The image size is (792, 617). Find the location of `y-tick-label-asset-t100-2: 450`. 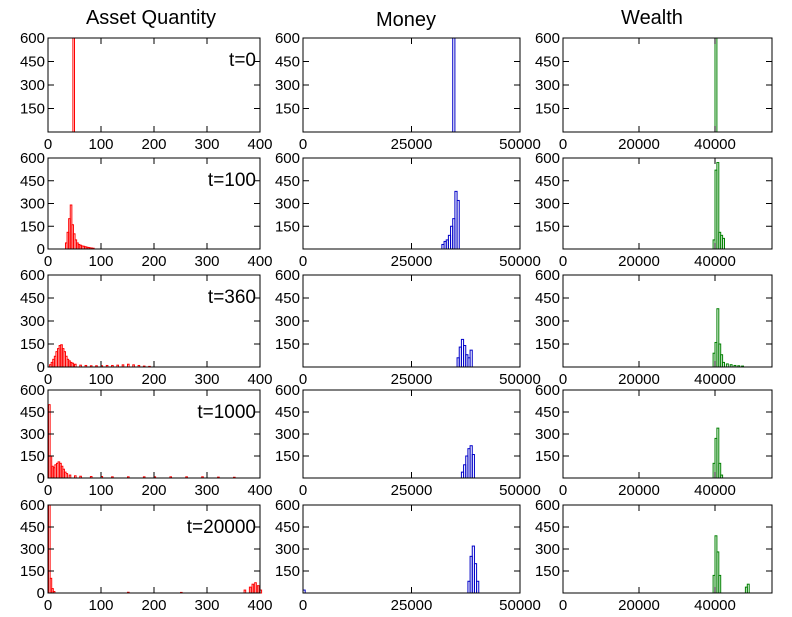

y-tick-label-asset-t100-2: 450 is located at coordinates (32, 181).